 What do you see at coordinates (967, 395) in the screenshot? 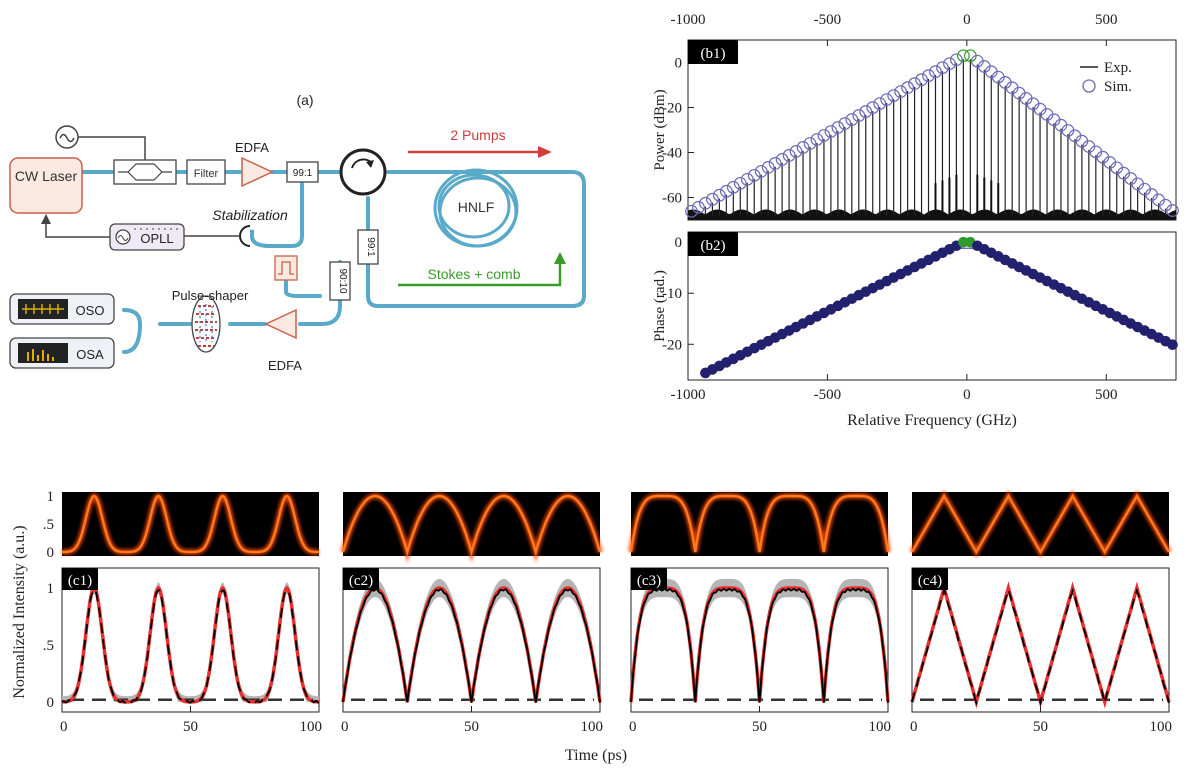
I see `b2-xtick-label: 0` at bounding box center [967, 395].